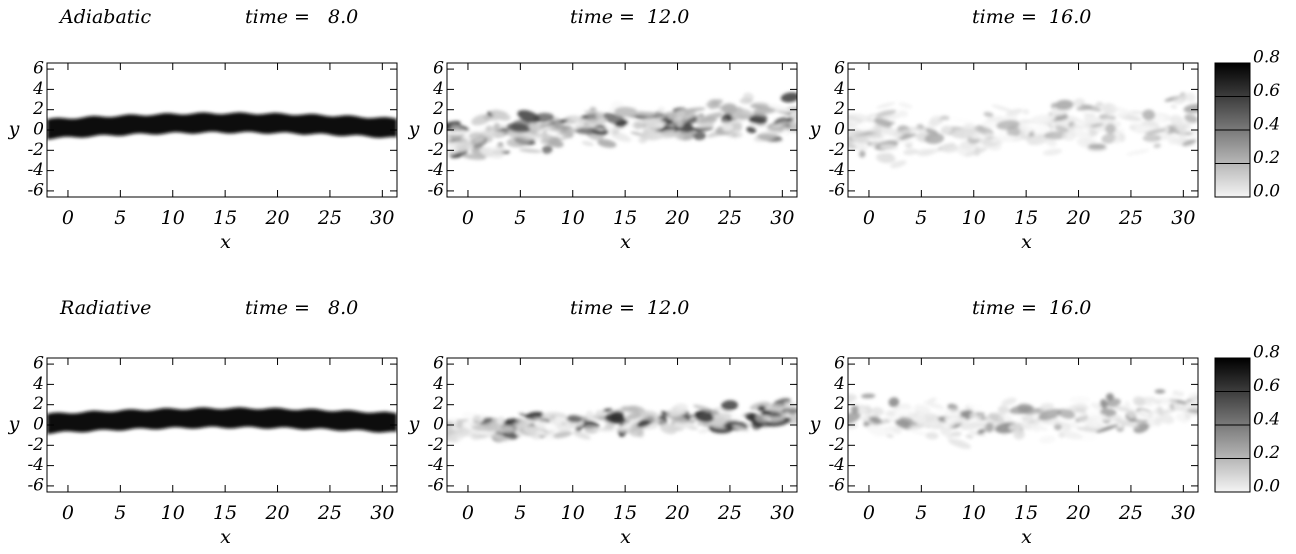 The image size is (1296, 554). Describe the element at coordinates (676, 218) in the screenshot. I see `x-tick-label: 20` at that location.